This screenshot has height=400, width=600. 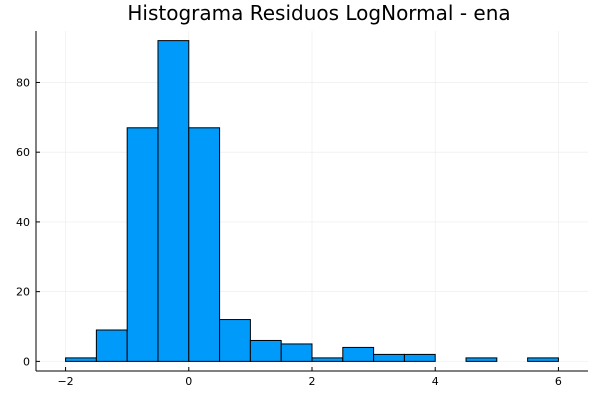 What do you see at coordinates (26, 361) in the screenshot?
I see `y-tick-label: 0` at bounding box center [26, 361].